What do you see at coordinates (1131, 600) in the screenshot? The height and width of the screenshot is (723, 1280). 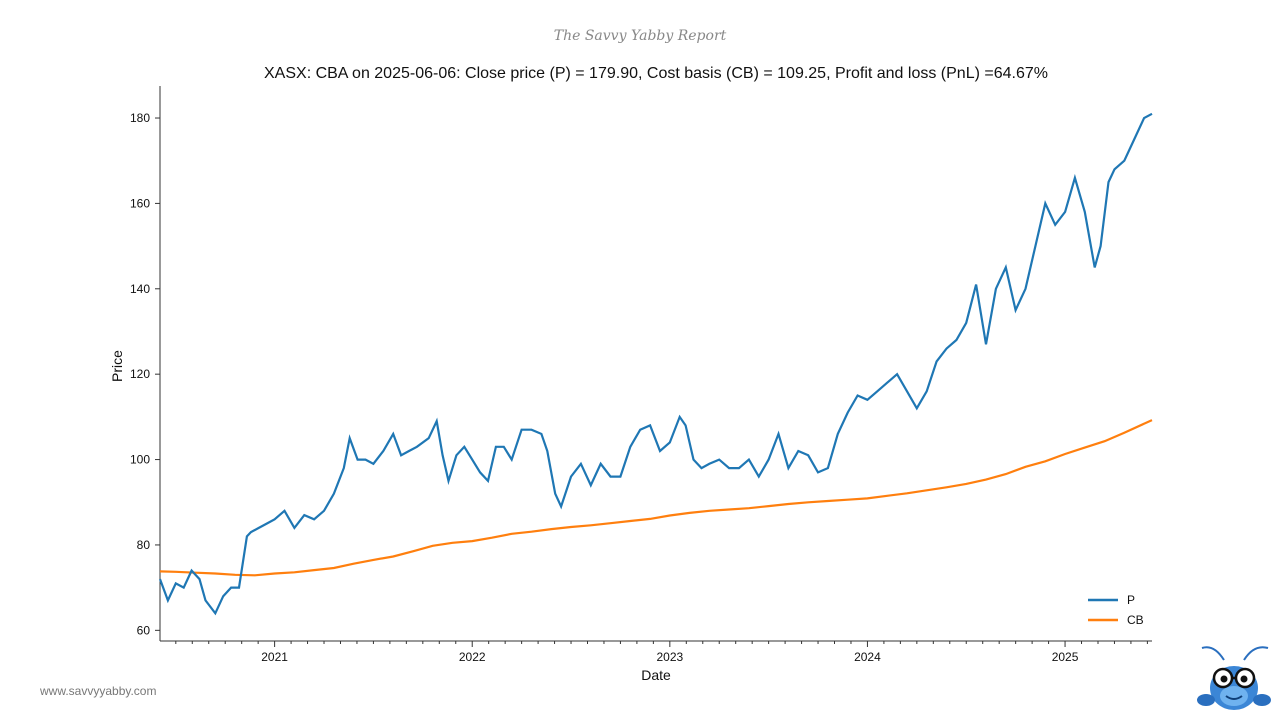 I see `legend-label-p: P` at bounding box center [1131, 600].